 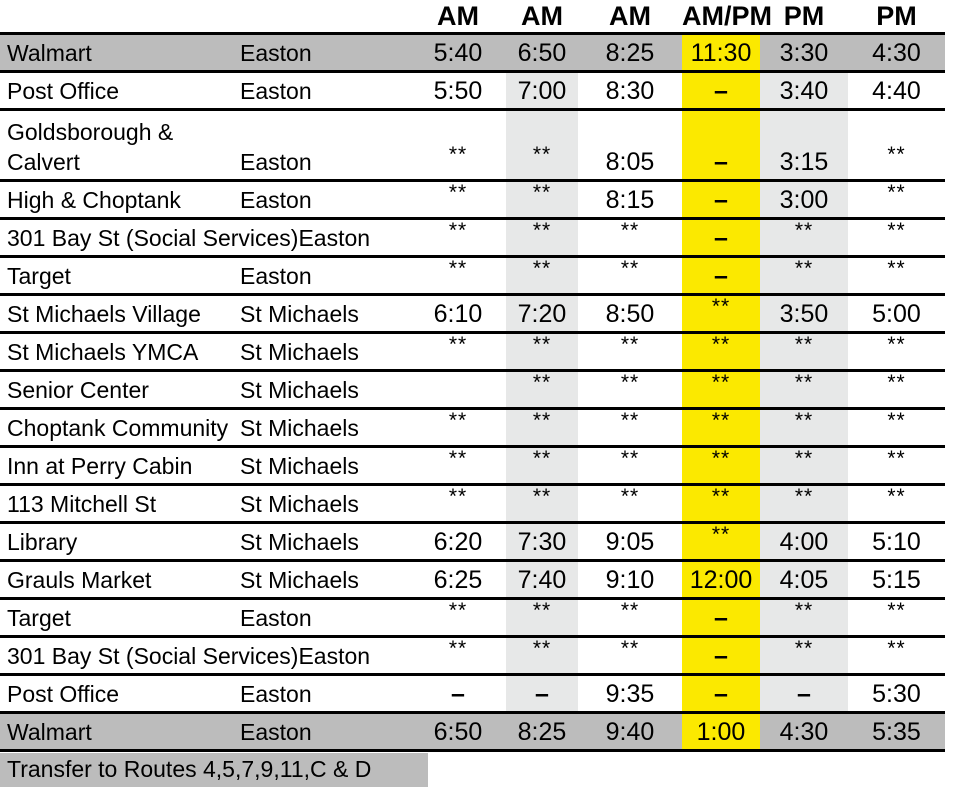 What do you see at coordinates (118, 428) in the screenshot?
I see `stop-name: Choptank Community` at bounding box center [118, 428].